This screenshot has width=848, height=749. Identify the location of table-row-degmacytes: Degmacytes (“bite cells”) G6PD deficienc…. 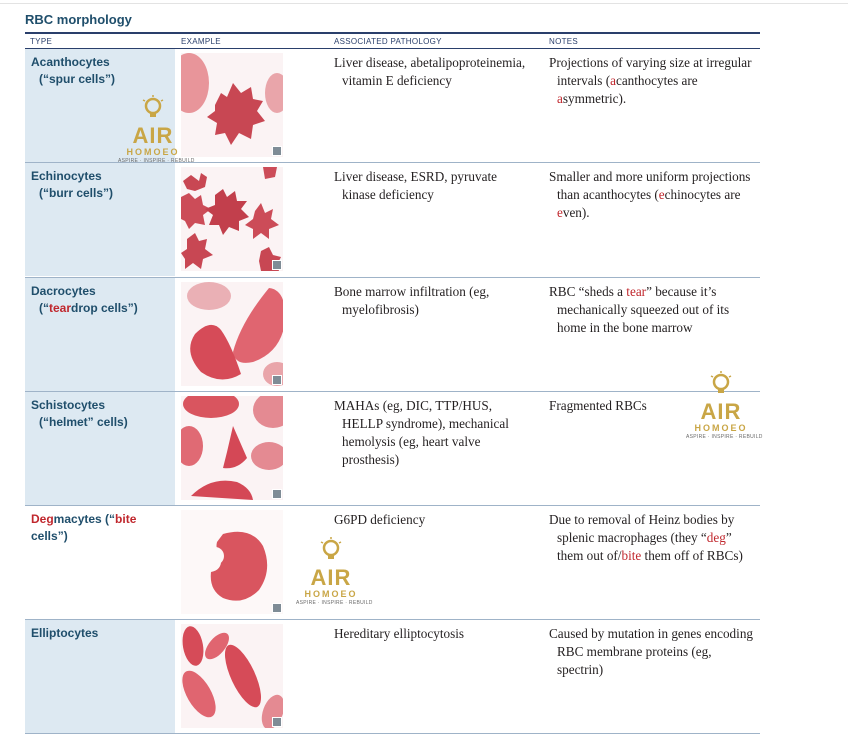
(392, 562).